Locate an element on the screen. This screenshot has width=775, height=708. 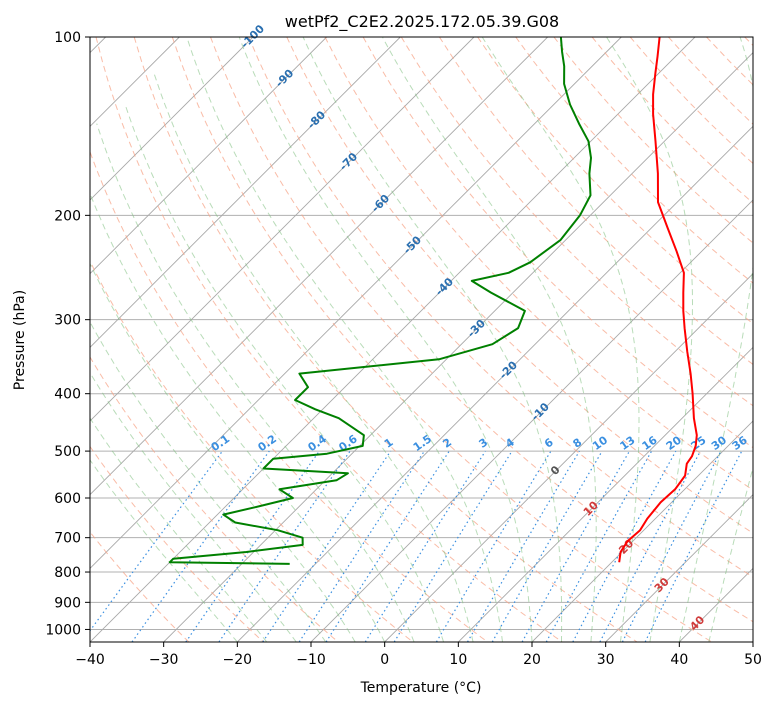
y-tick-label: 200 is located at coordinates (67, 216).